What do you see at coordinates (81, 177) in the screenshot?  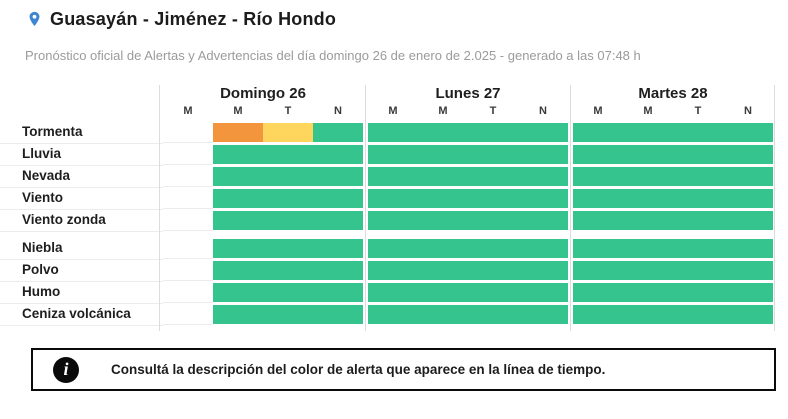 I see `row-label: Nevada` at bounding box center [81, 177].